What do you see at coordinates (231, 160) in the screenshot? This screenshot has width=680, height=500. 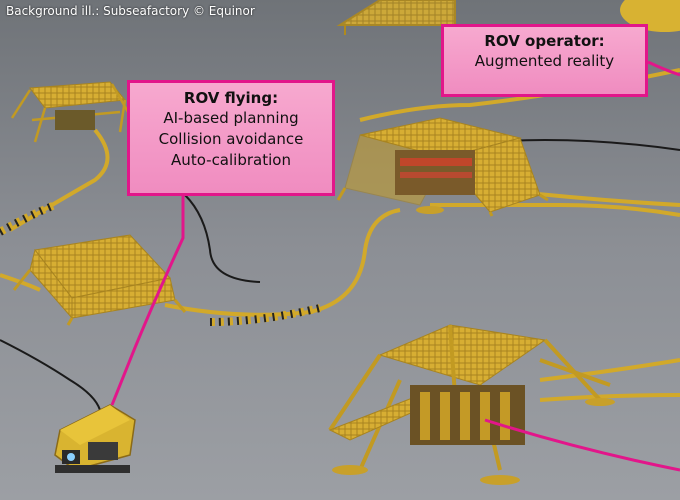 I see `callout-rov-flying-line: Auto-calibration` at bounding box center [231, 160].